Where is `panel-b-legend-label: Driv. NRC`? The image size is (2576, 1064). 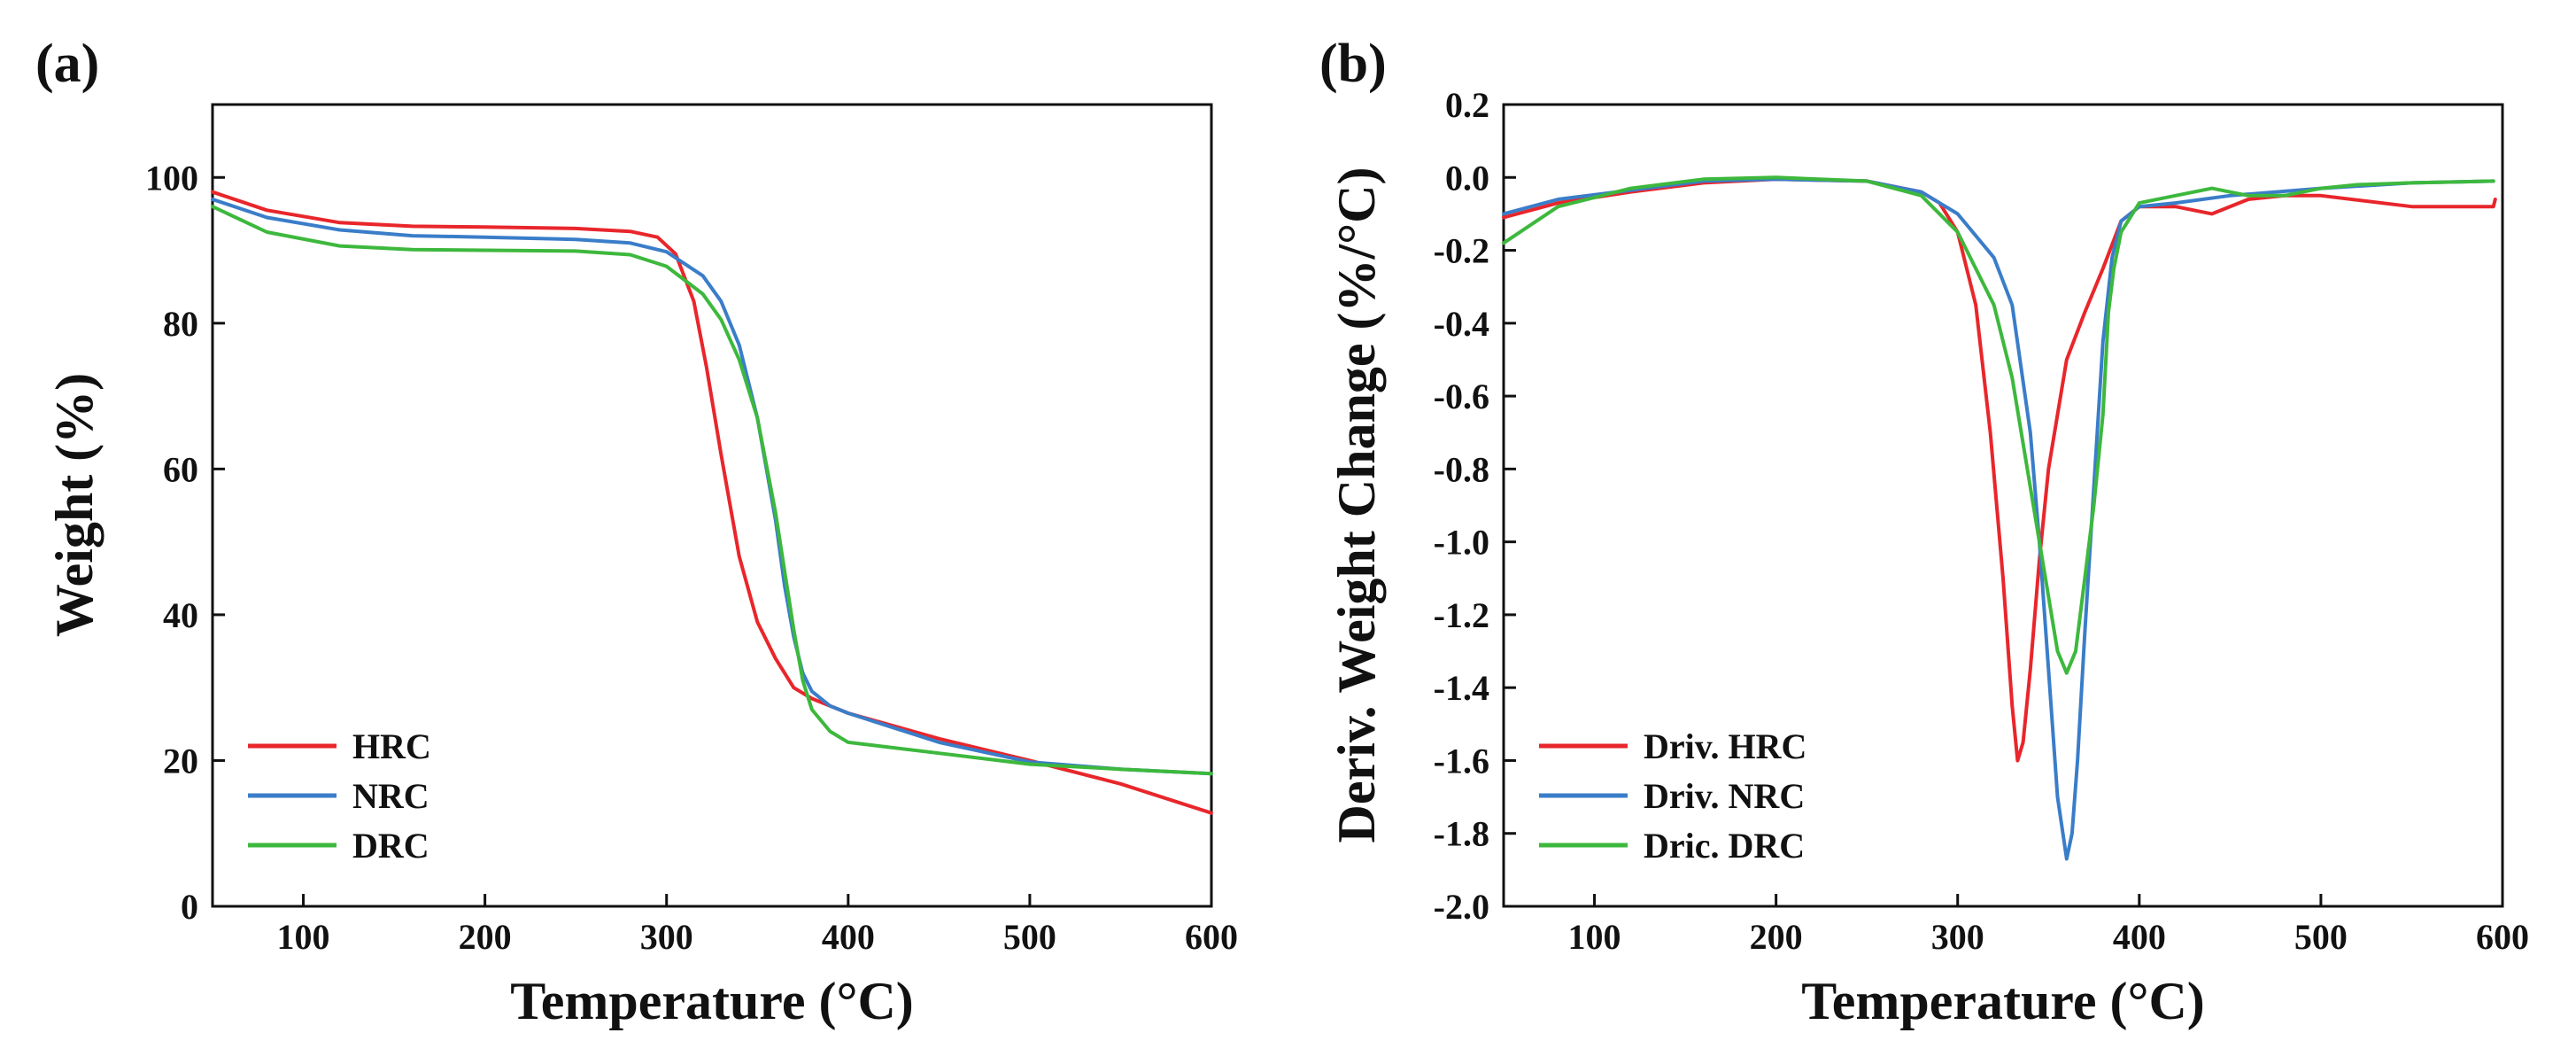 panel-b-legend-label: Driv. NRC is located at coordinates (1724, 796).